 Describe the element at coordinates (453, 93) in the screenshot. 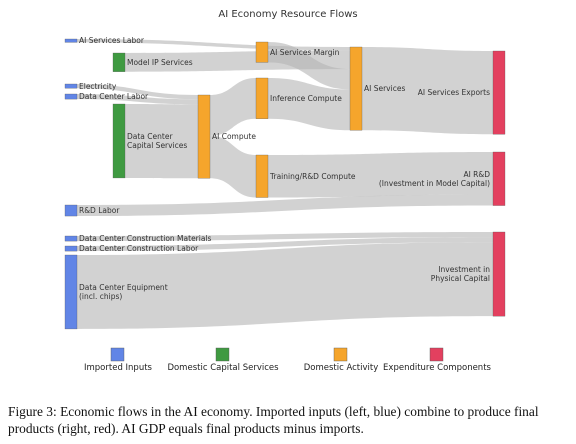

I see `node-label: AI Services Exports` at that location.